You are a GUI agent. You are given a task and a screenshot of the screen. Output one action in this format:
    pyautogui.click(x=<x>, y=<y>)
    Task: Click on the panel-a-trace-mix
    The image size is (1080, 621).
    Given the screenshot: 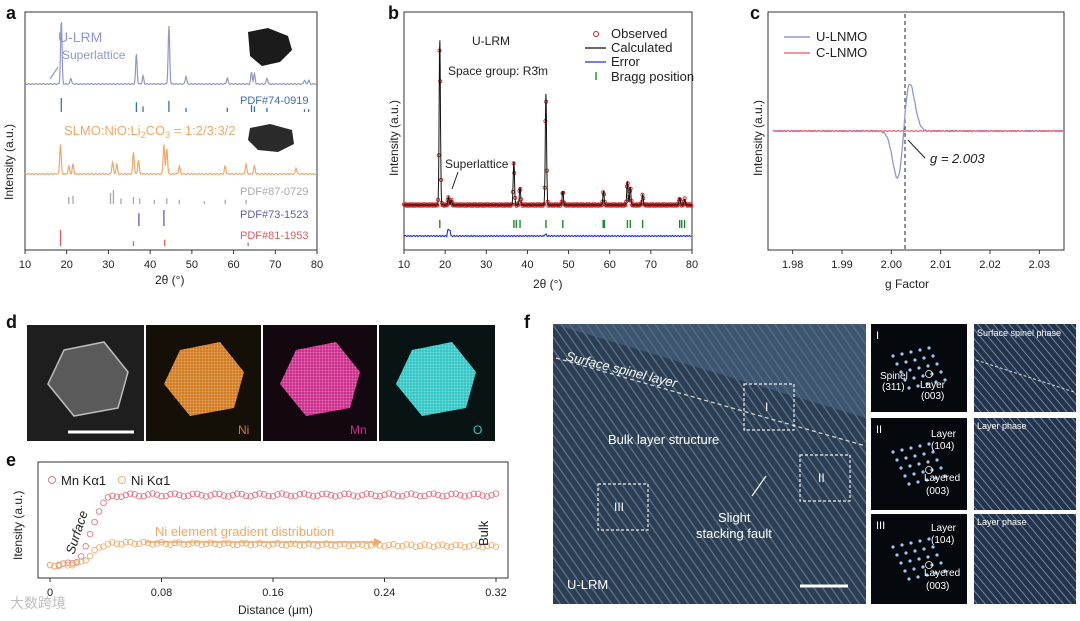 What is the action you would take?
    pyautogui.click(x=171, y=160)
    